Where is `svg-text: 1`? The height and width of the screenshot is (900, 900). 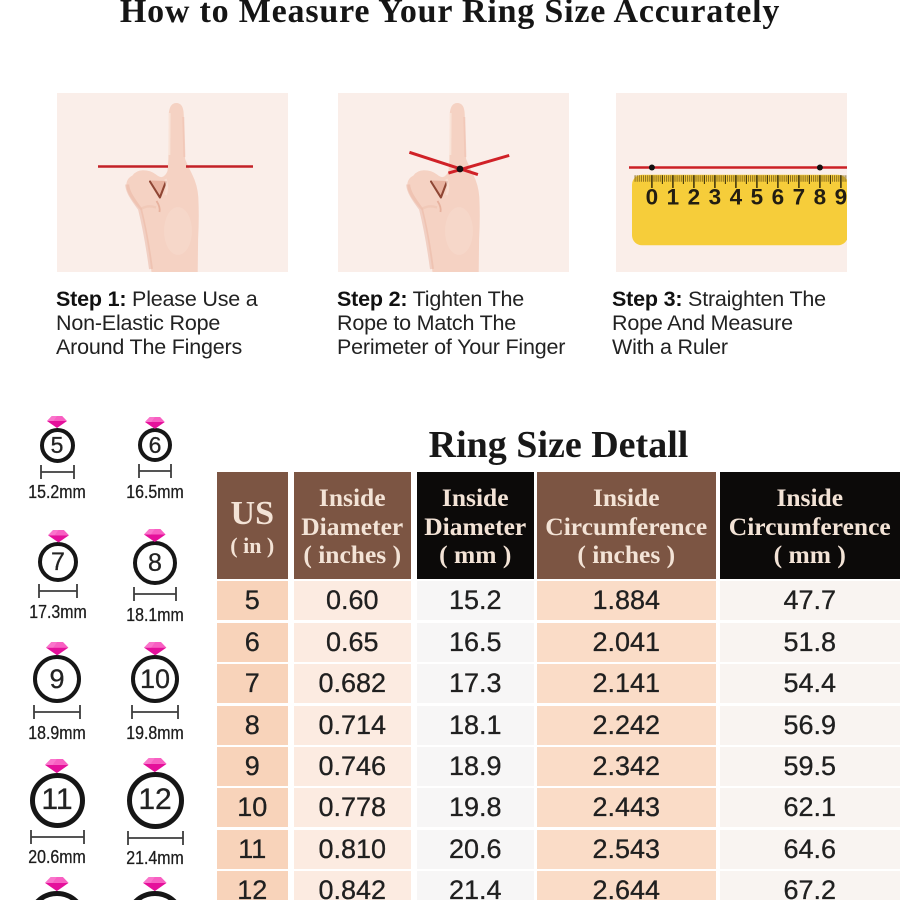
svg-text: 1 is located at coordinates (673, 197).